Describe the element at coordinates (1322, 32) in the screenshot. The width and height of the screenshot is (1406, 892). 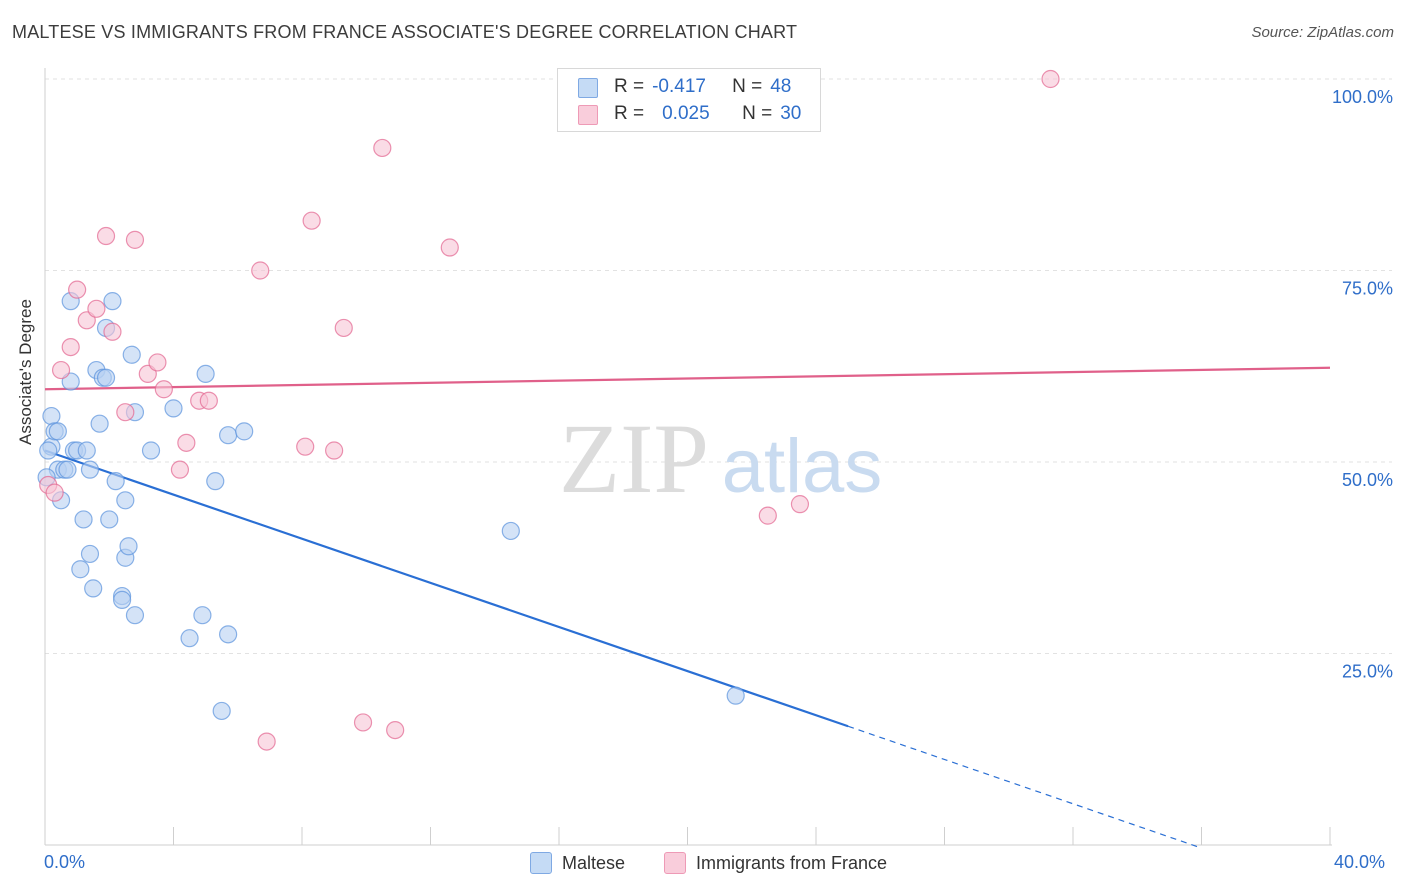
I see `source-credit: Source: ZipAtlas.com` at that location.